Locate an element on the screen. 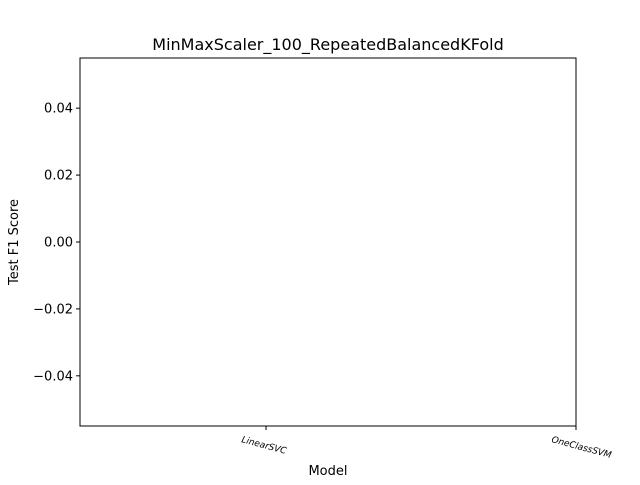 The width and height of the screenshot is (640, 485). y-tick-label: 0.00 is located at coordinates (58, 243).